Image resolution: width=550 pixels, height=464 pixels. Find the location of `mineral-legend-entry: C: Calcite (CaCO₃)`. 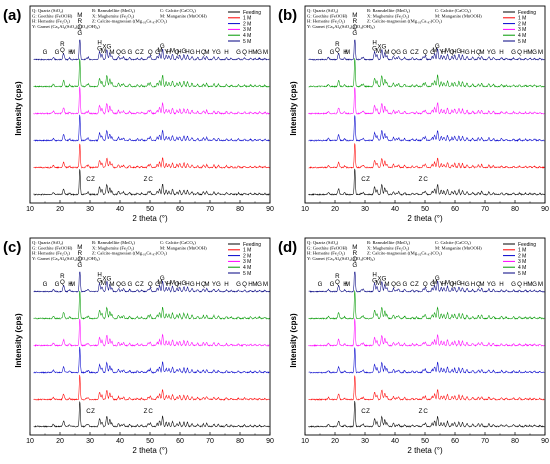

mineral-legend-entry: C: Calcite (CaCO₃) is located at coordinates (178, 242).